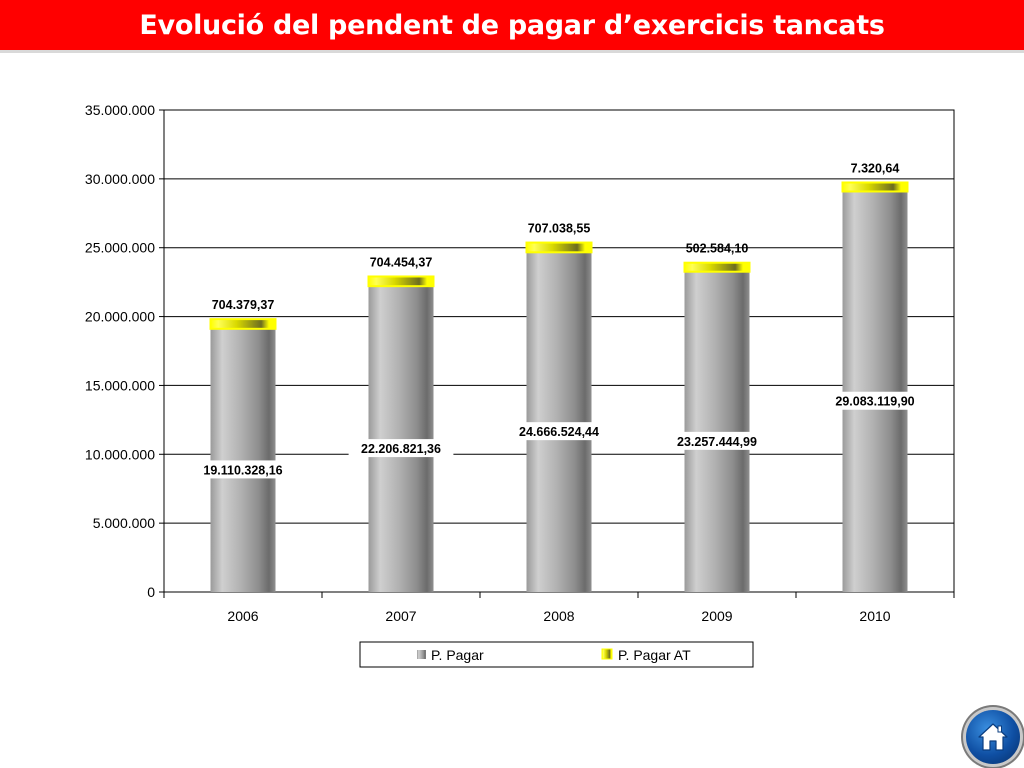 This screenshot has width=1024, height=768. I want to click on data-label-p-pagar-at: 7.320,64, so click(875, 168).